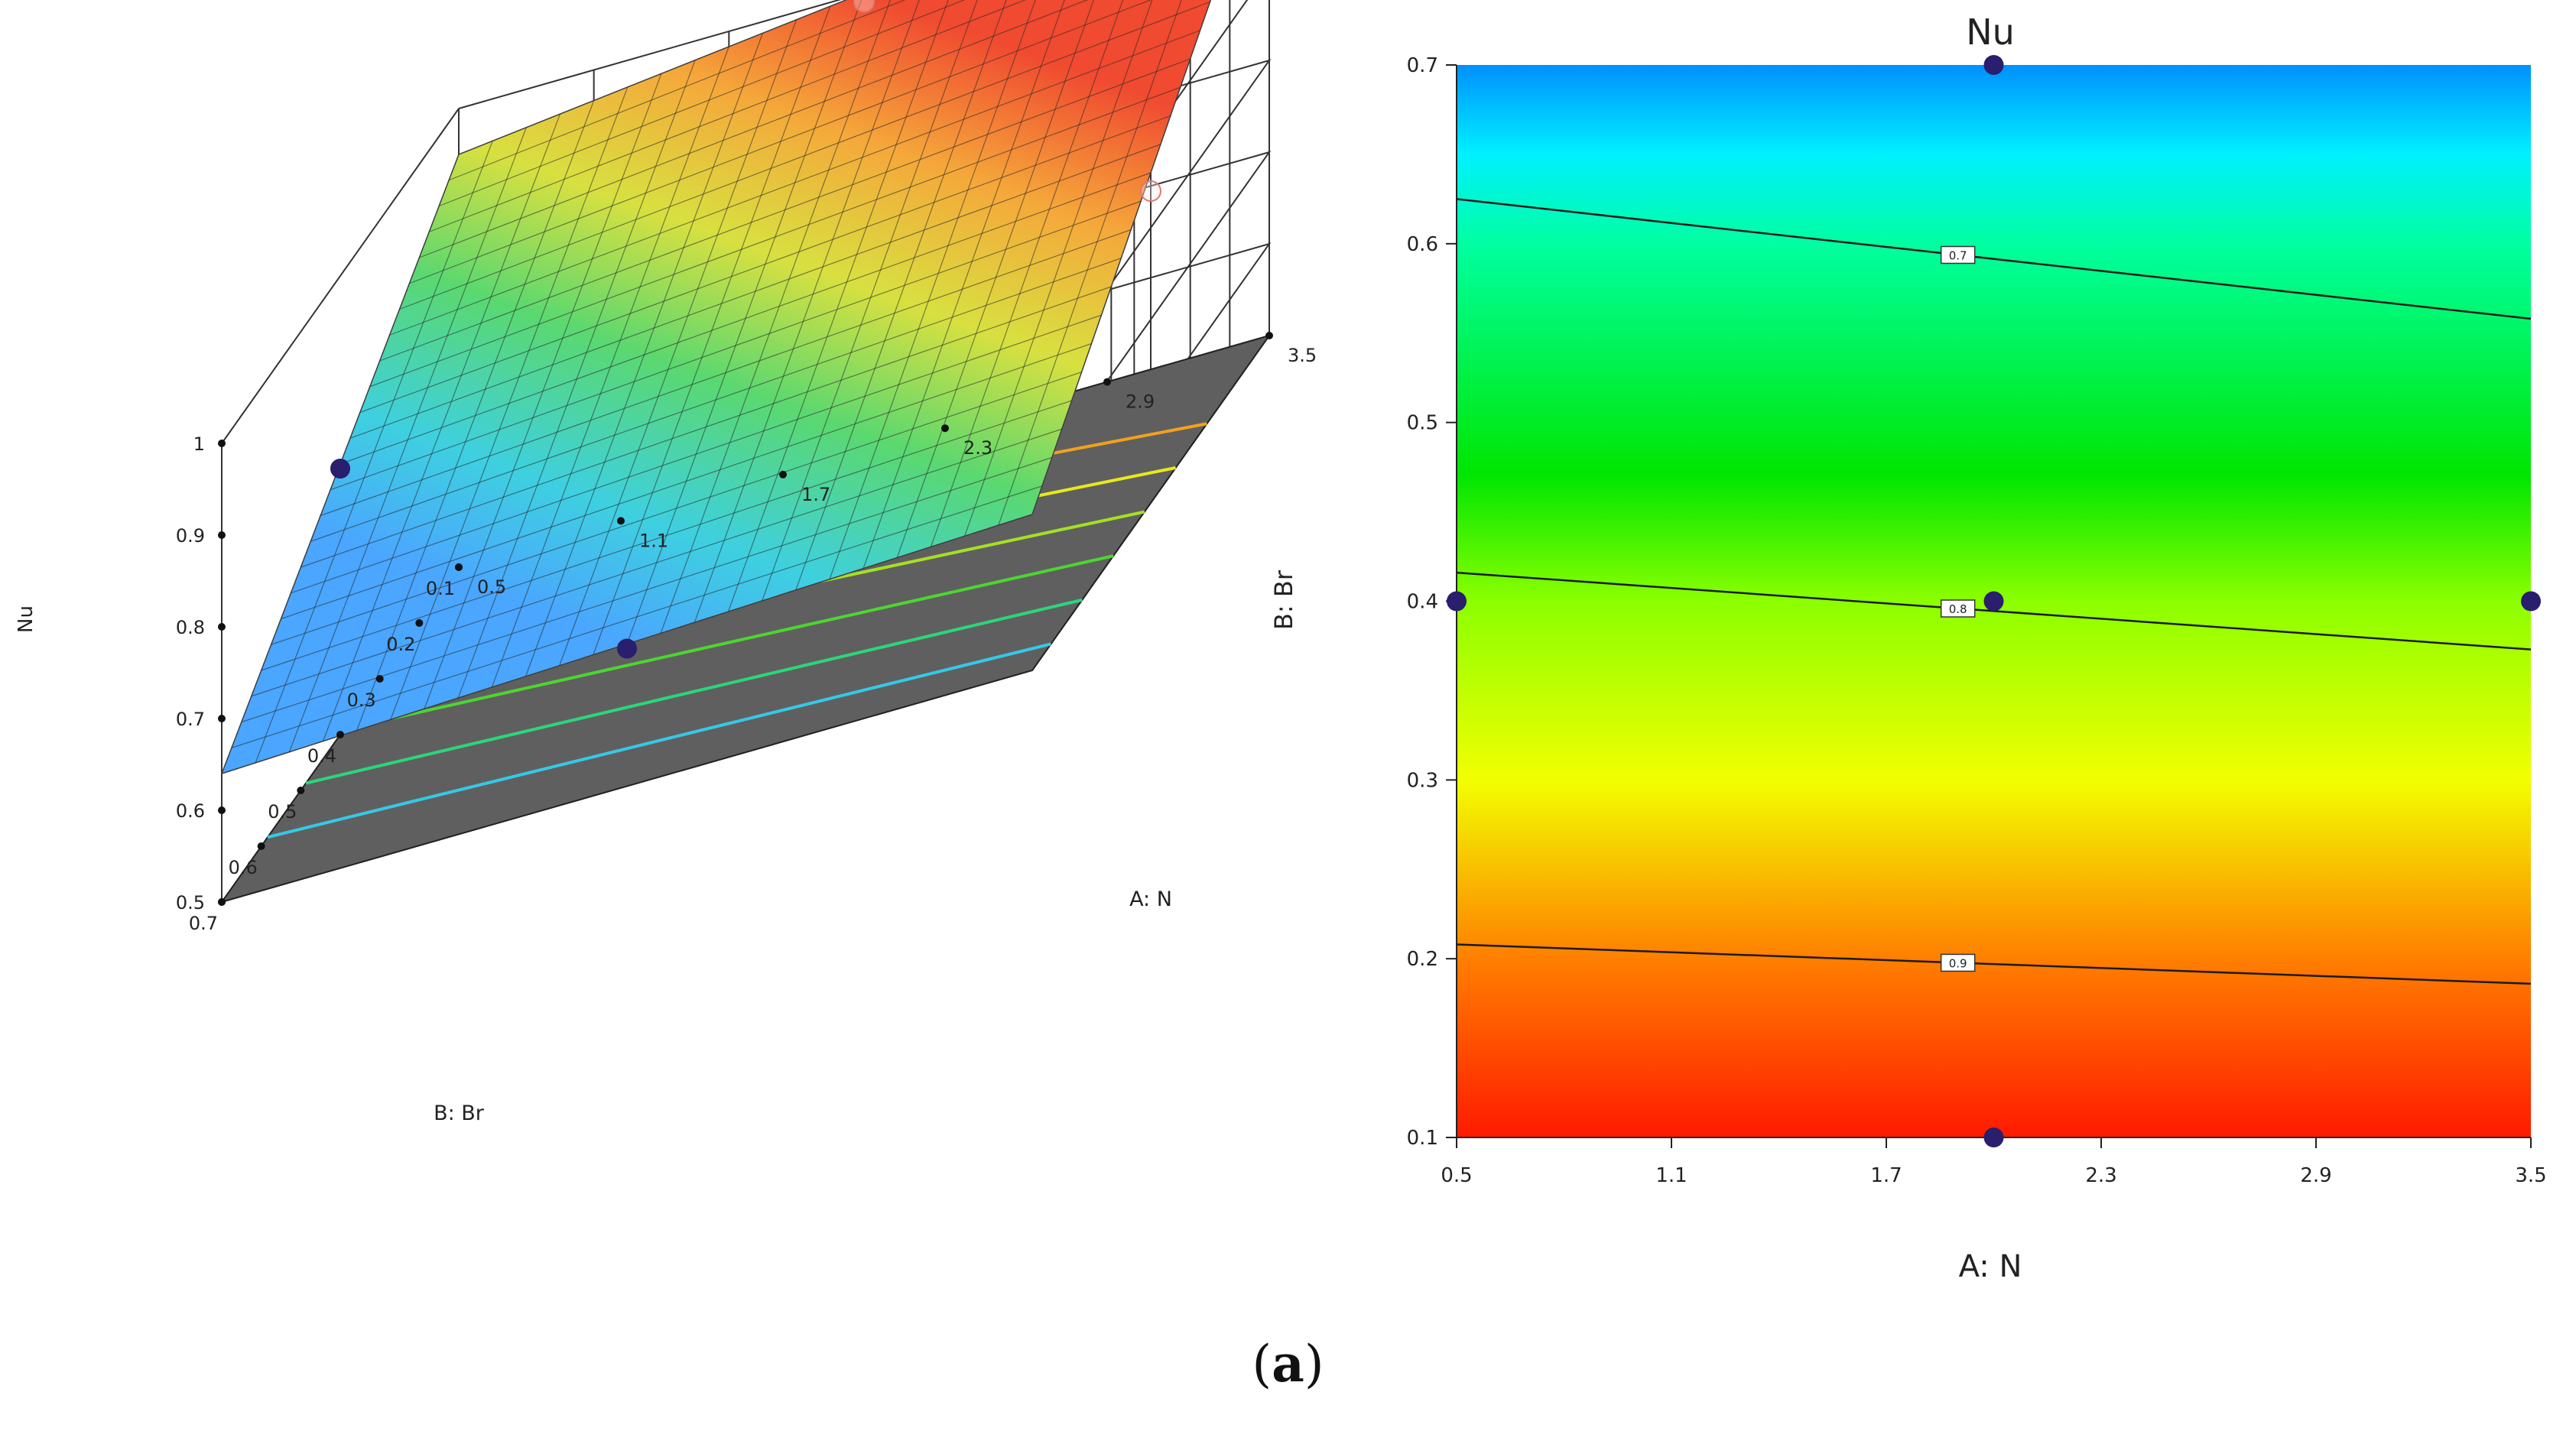 Image resolution: width=2576 pixels, height=1431 pixels. What do you see at coordinates (441, 588) in the screenshot?
I see `y-tick-label: 0.1` at bounding box center [441, 588].